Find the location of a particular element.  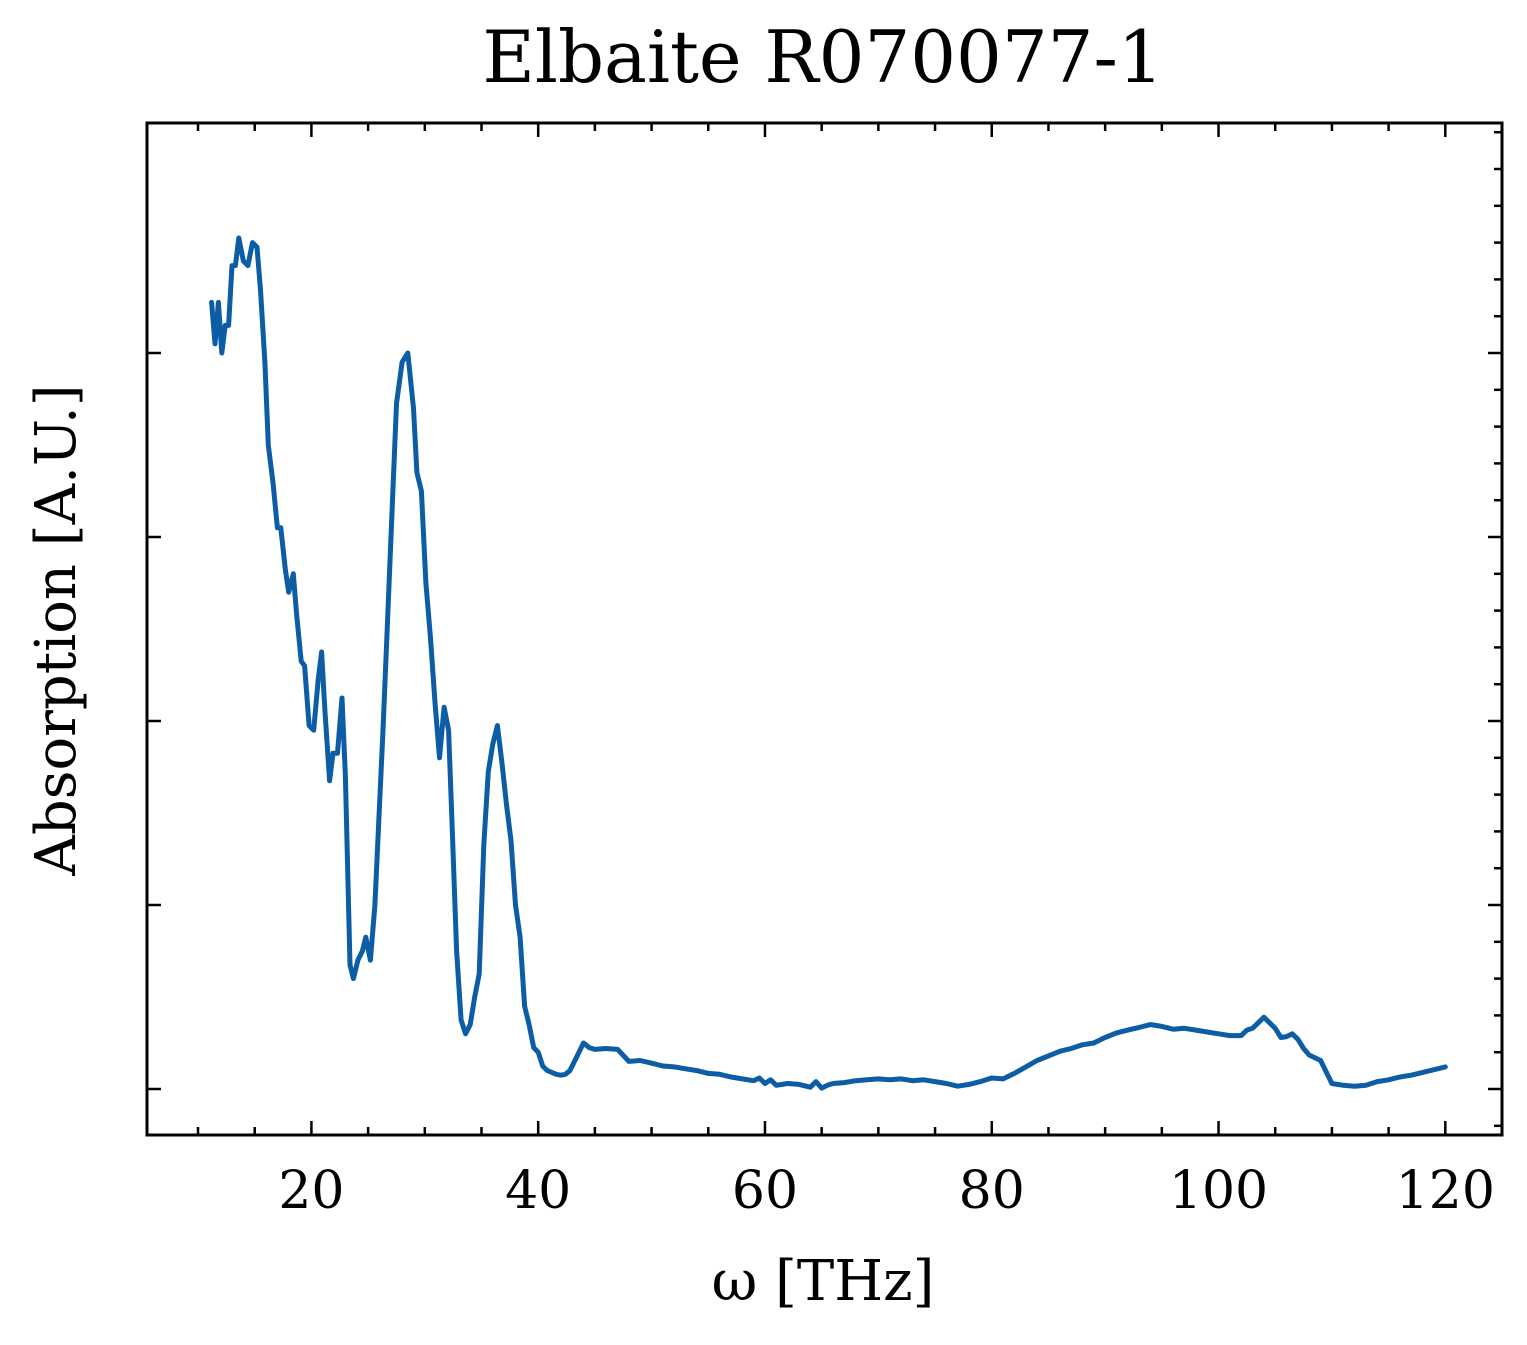

x-tick-label: 100 is located at coordinates (1218, 1191).